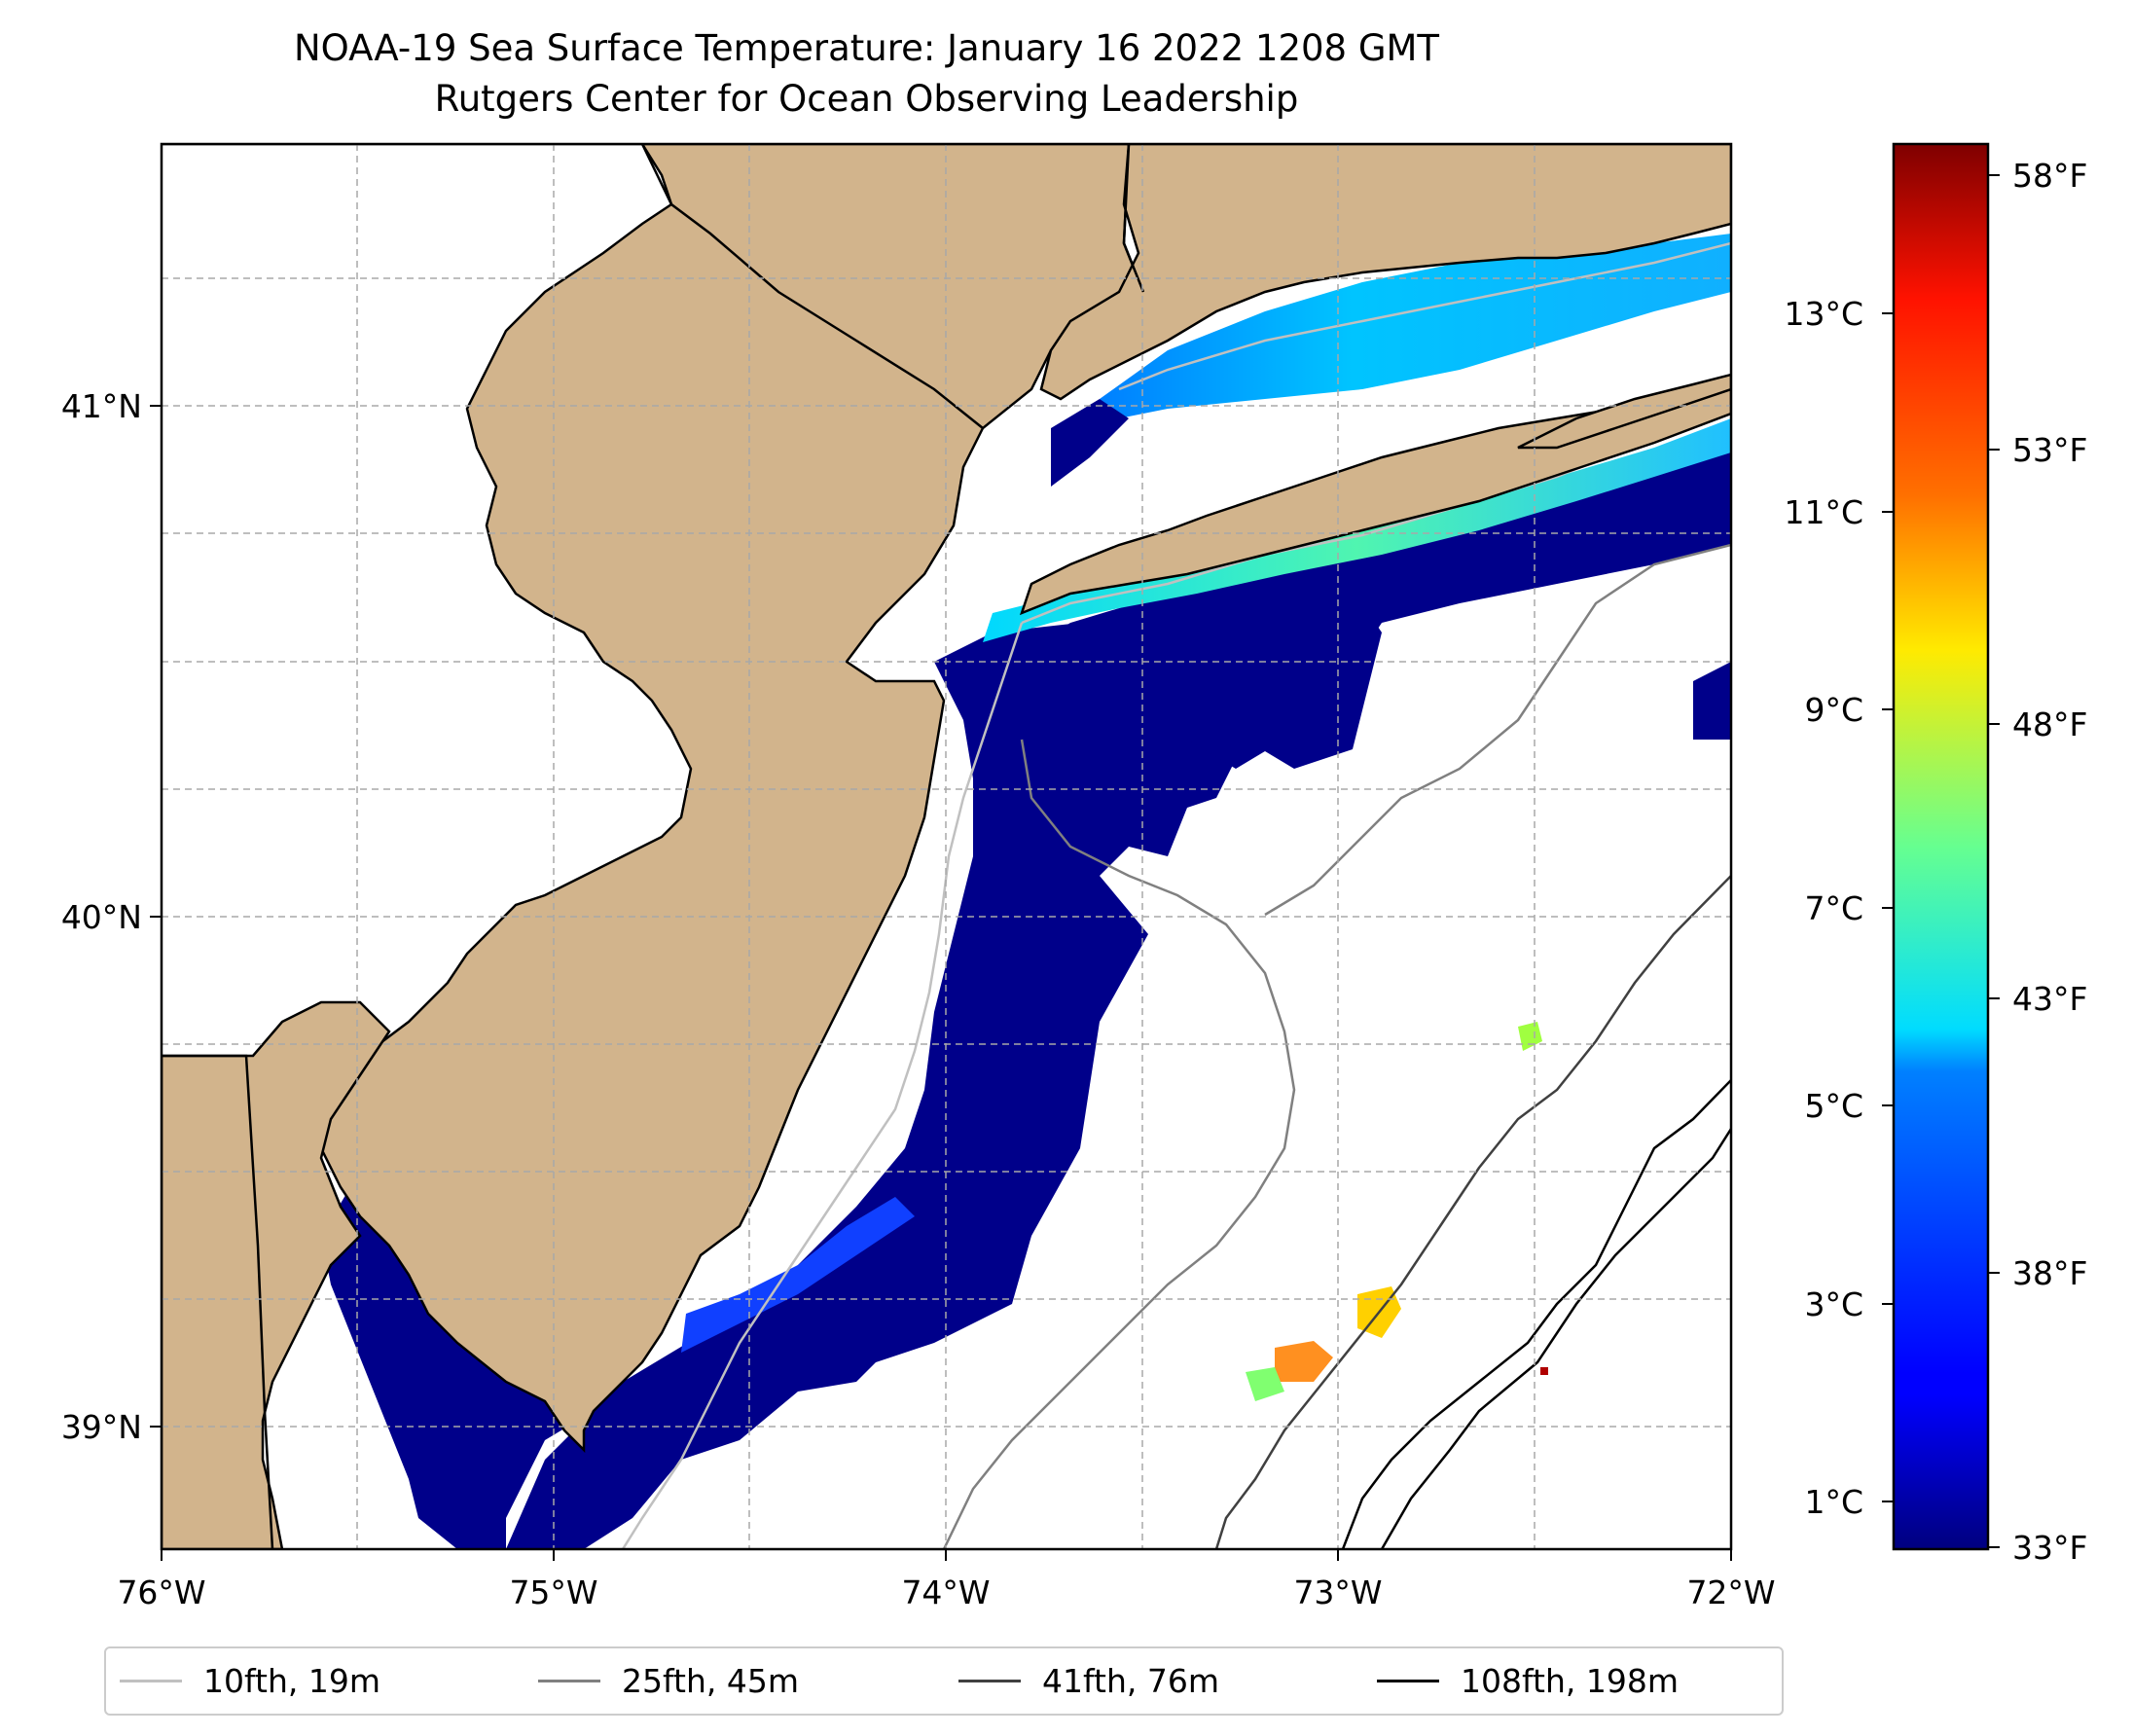 The image size is (2132, 1736). What do you see at coordinates (1133, 219) in the screenshot?
I see `border-ny-ct` at bounding box center [1133, 219].